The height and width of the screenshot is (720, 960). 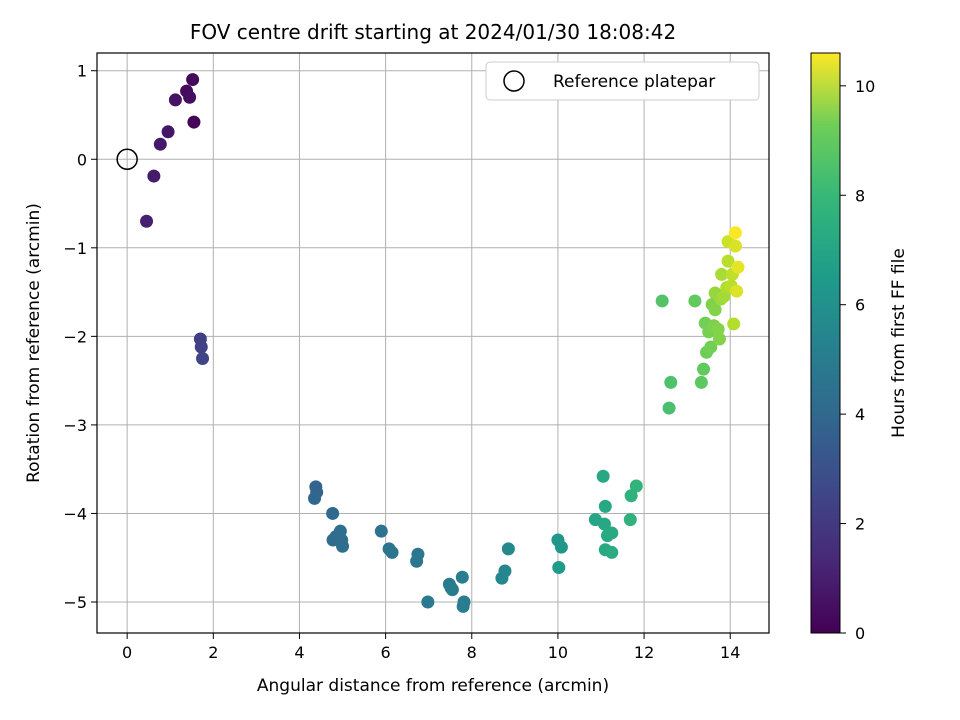 What do you see at coordinates (860, 414) in the screenshot?
I see `colorbar-tick-label: 4` at bounding box center [860, 414].